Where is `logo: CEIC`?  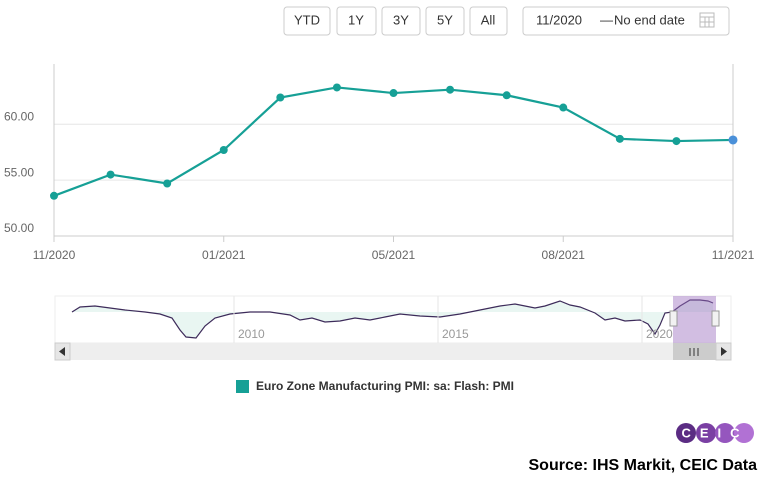
logo: CEIC is located at coordinates (715, 433).